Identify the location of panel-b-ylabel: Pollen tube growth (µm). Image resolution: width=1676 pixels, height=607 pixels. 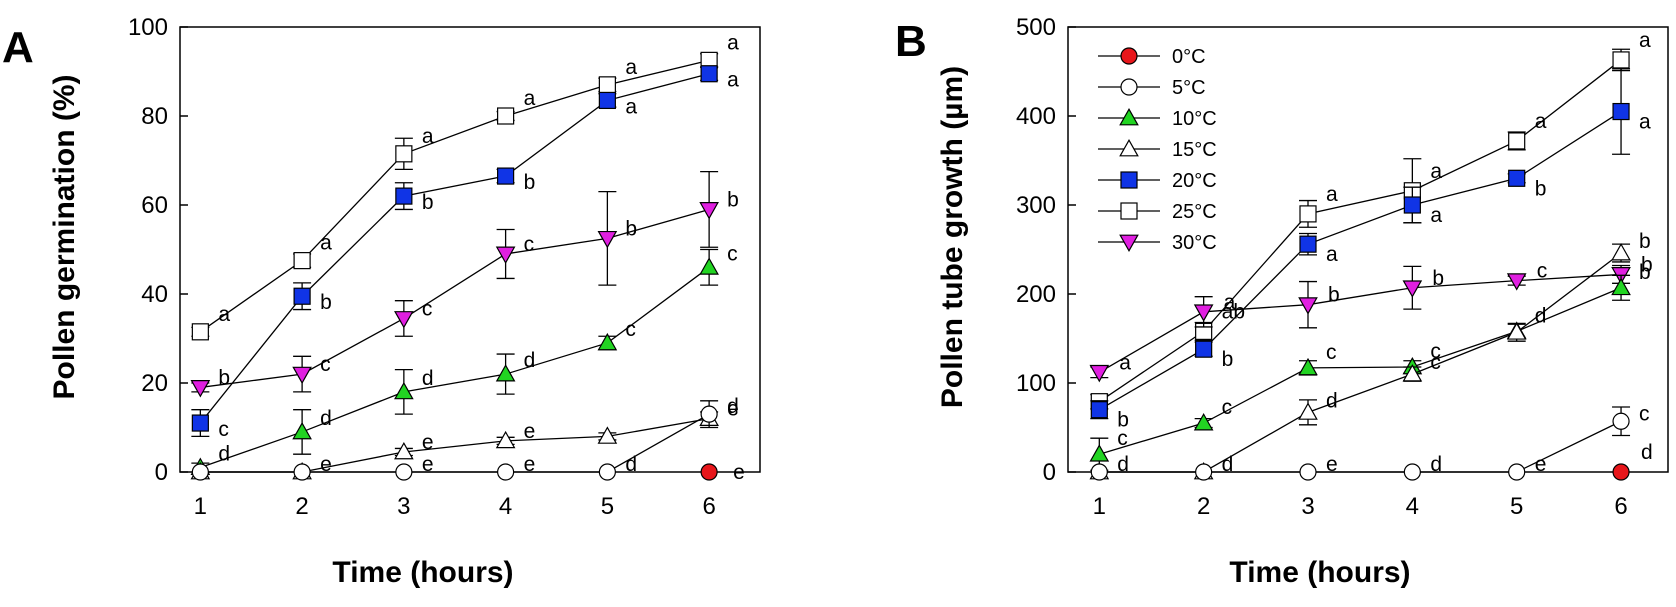
(952, 237).